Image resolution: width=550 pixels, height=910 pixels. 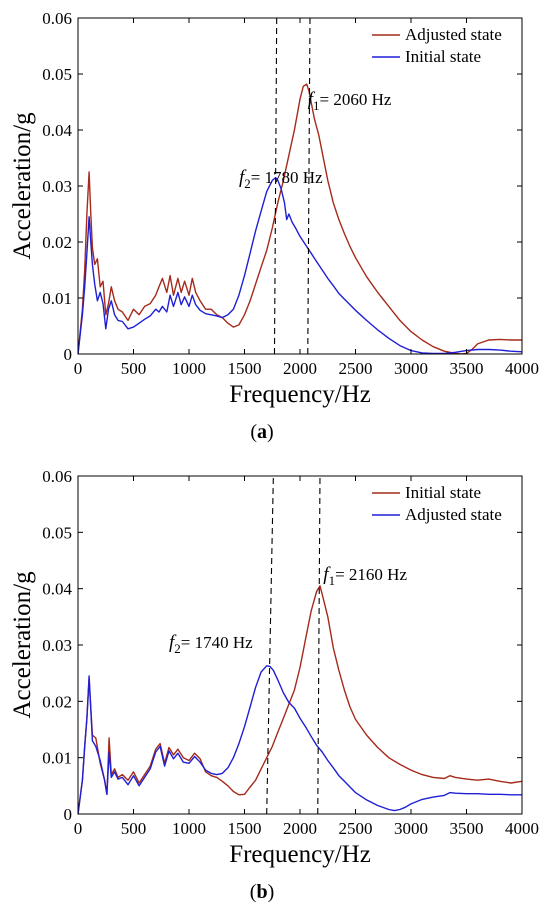 What do you see at coordinates (217, 642) in the screenshot?
I see `annotation-value: = 1740 Hz` at bounding box center [217, 642].